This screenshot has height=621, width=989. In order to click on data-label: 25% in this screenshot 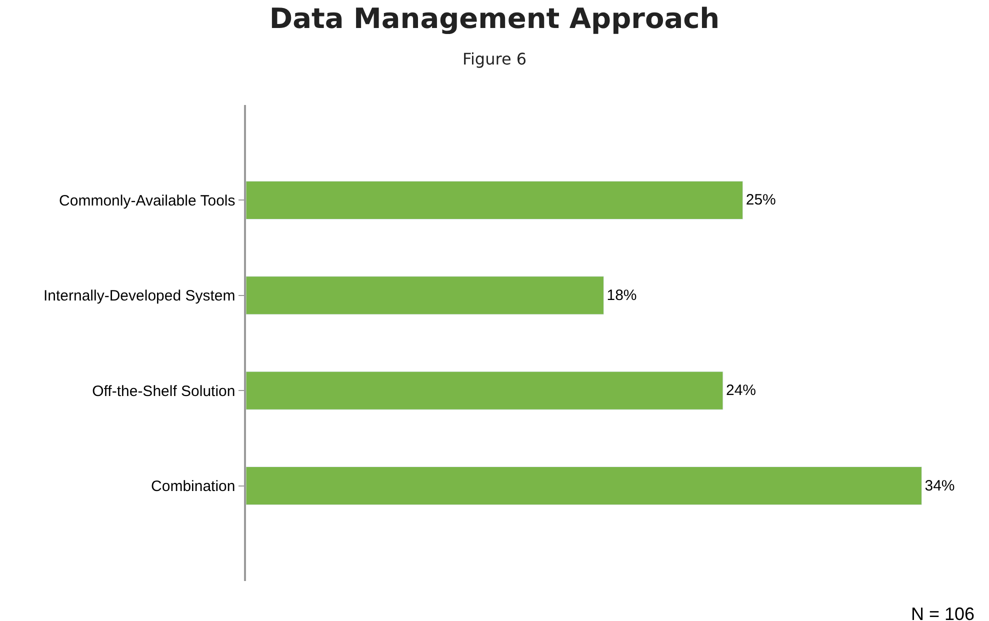, I will do `click(761, 200)`.